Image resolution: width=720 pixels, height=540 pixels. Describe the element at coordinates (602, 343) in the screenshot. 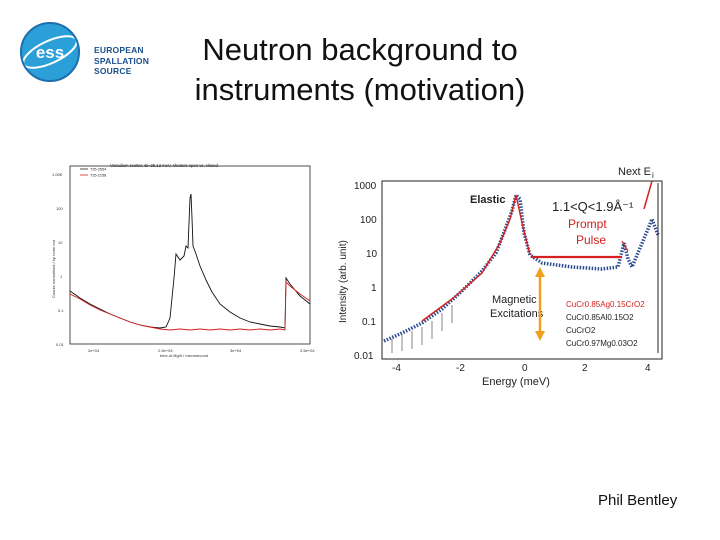

I see `right-legend-4: CuCr0.97Mg0.03O2` at that location.